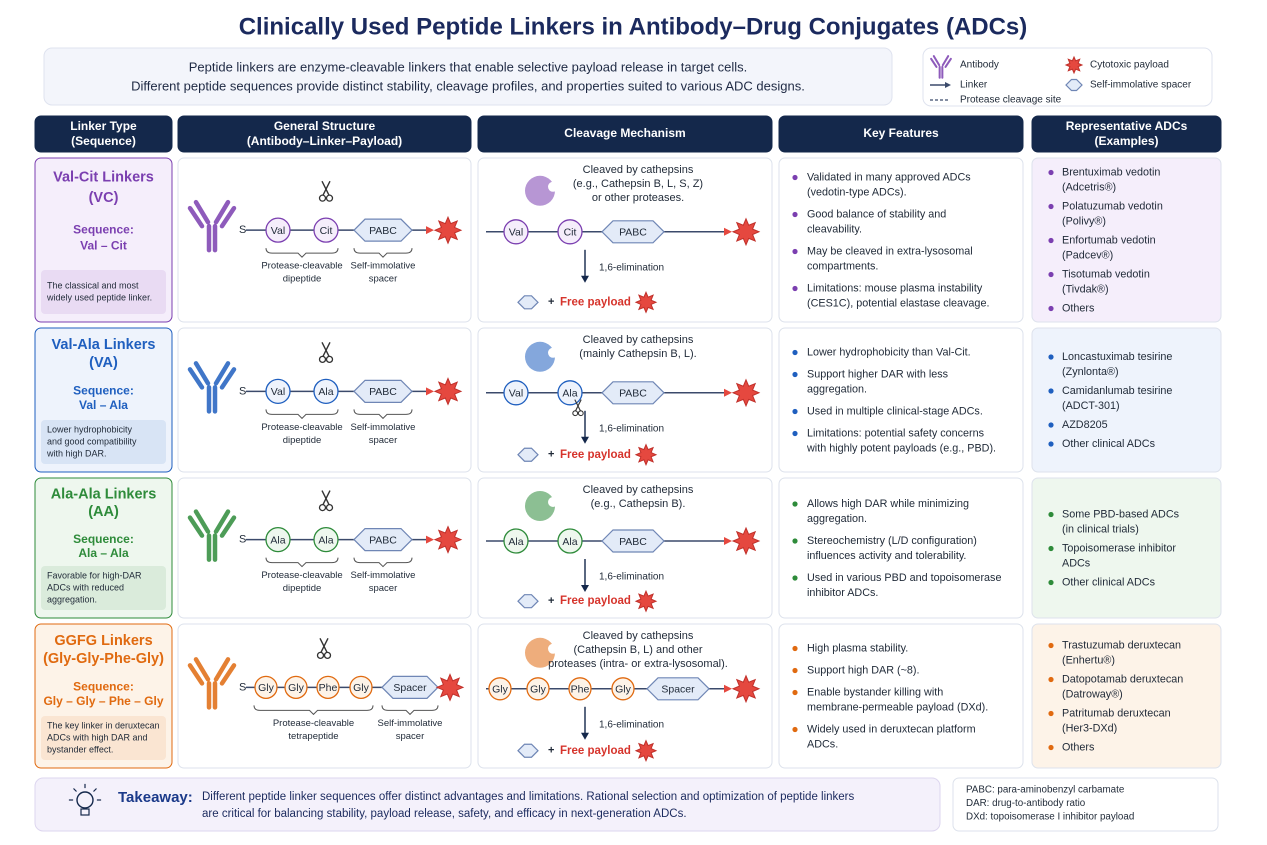  Describe the element at coordinates (277, 540) in the screenshot. I see `residue-label: Ala` at that location.